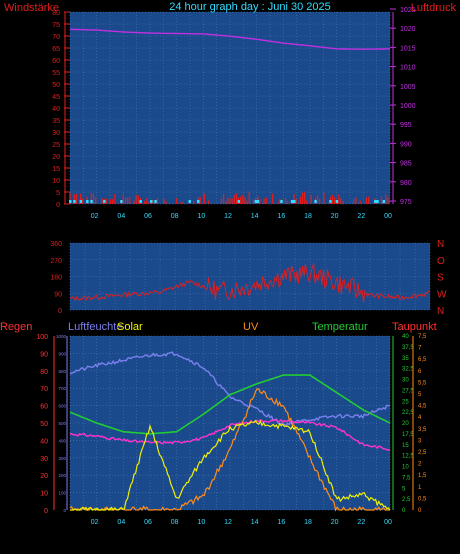 The width and height of the screenshot is (460, 554). I want to click on pressure-tick-label: 1020, so click(408, 29).